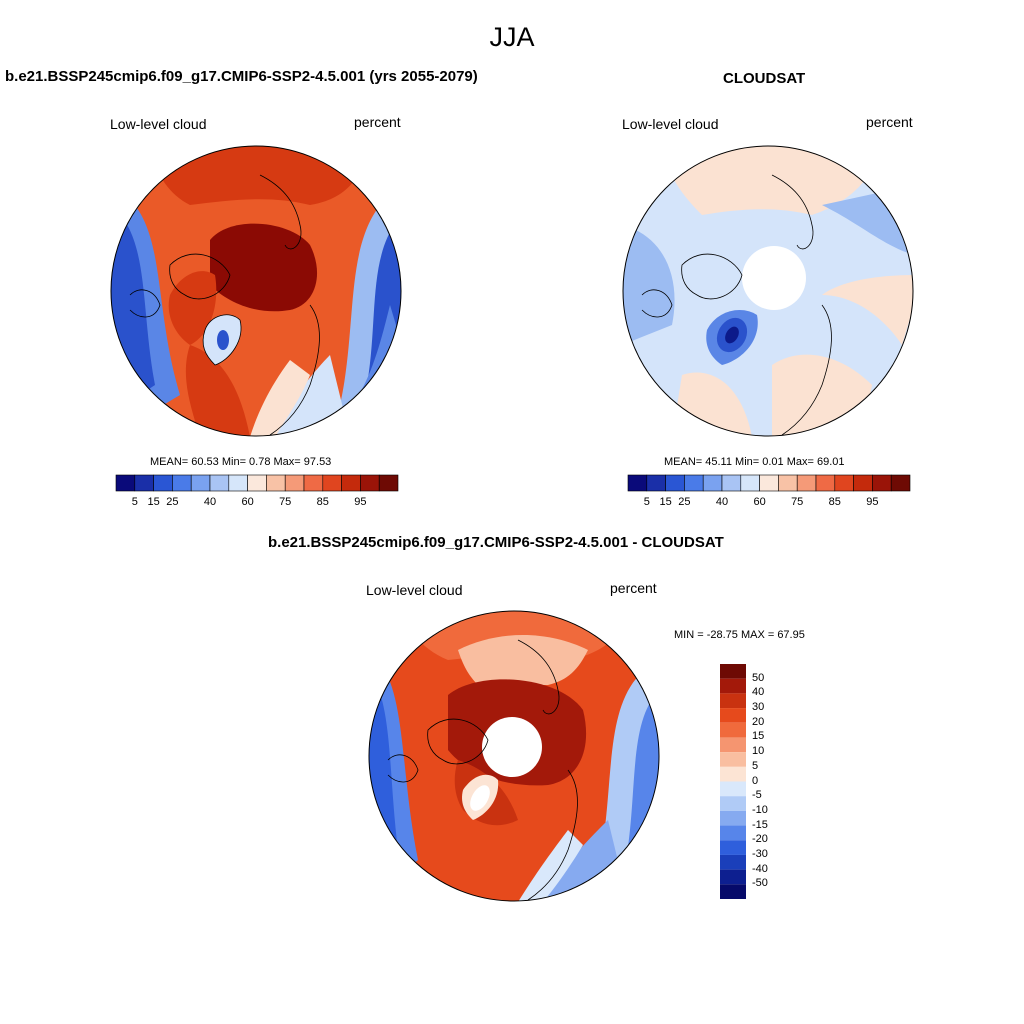  Describe the element at coordinates (768, 291) in the screenshot. I see `panel-2-polar-map` at that location.